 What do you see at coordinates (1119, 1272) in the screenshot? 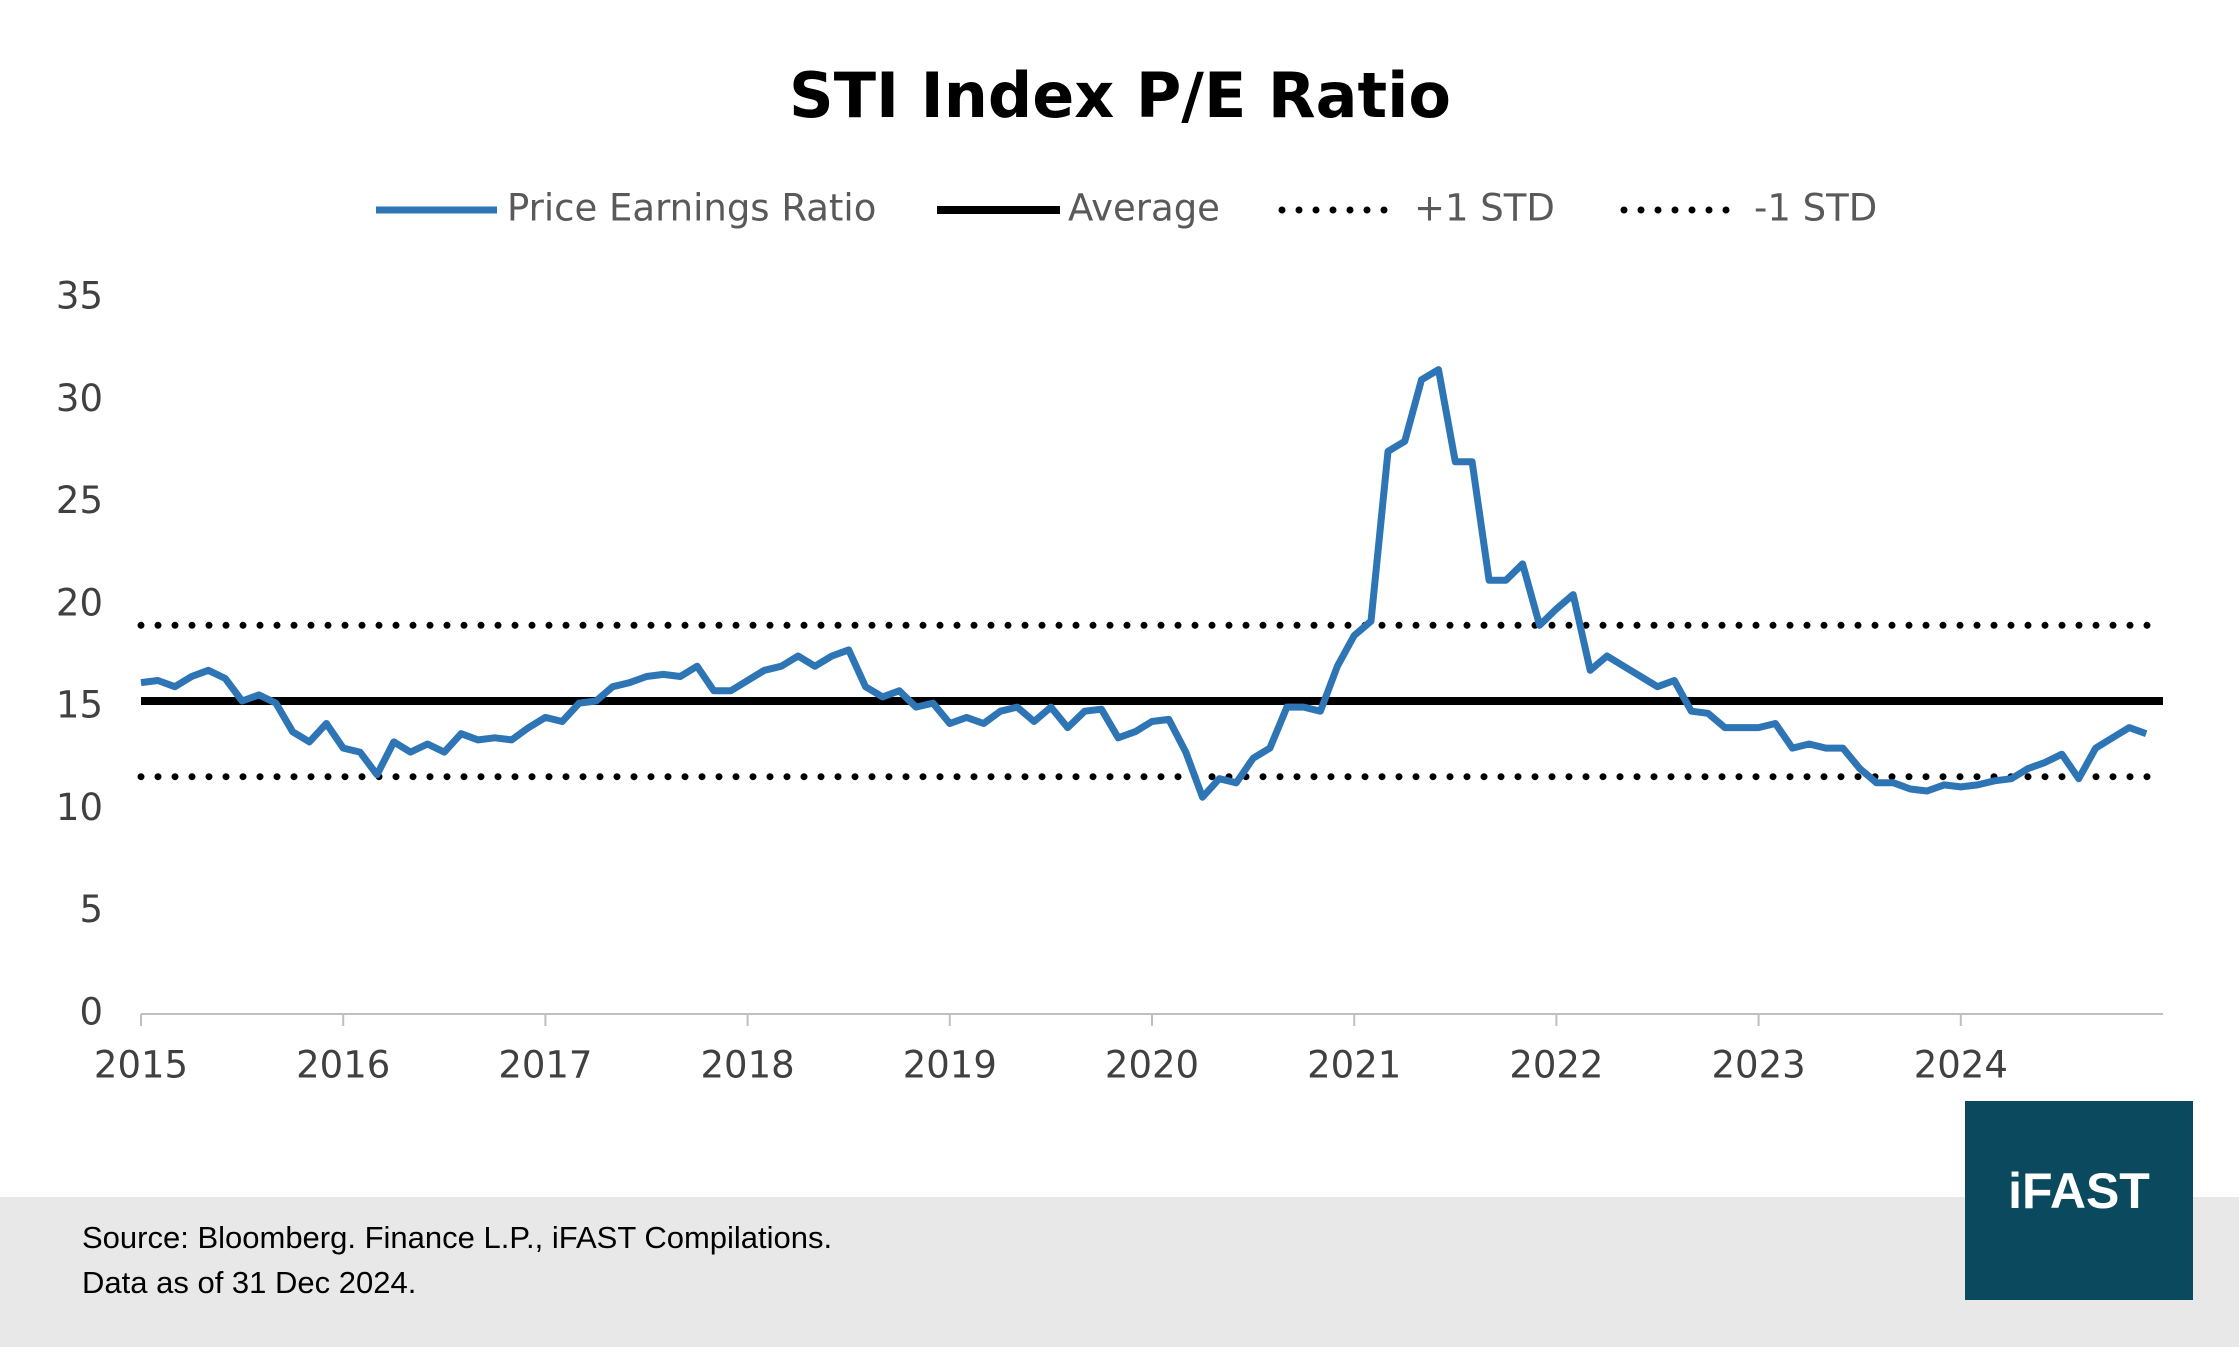
I see `footer-band` at bounding box center [1119, 1272].